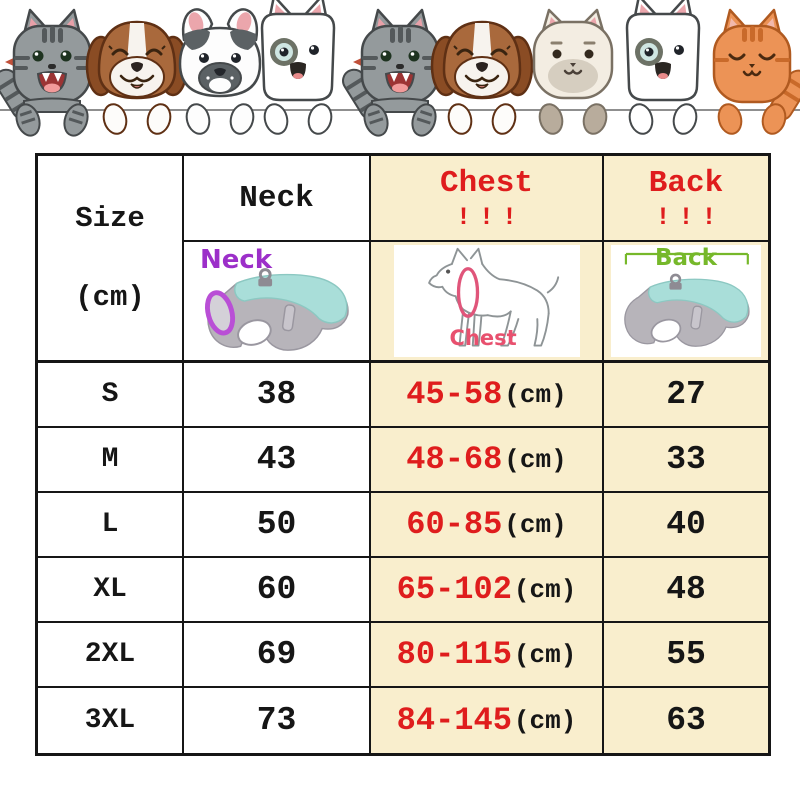 This screenshot has width=800, height=800. Describe the element at coordinates (690, 217) in the screenshot. I see `back-header-alert: !!!` at that location.